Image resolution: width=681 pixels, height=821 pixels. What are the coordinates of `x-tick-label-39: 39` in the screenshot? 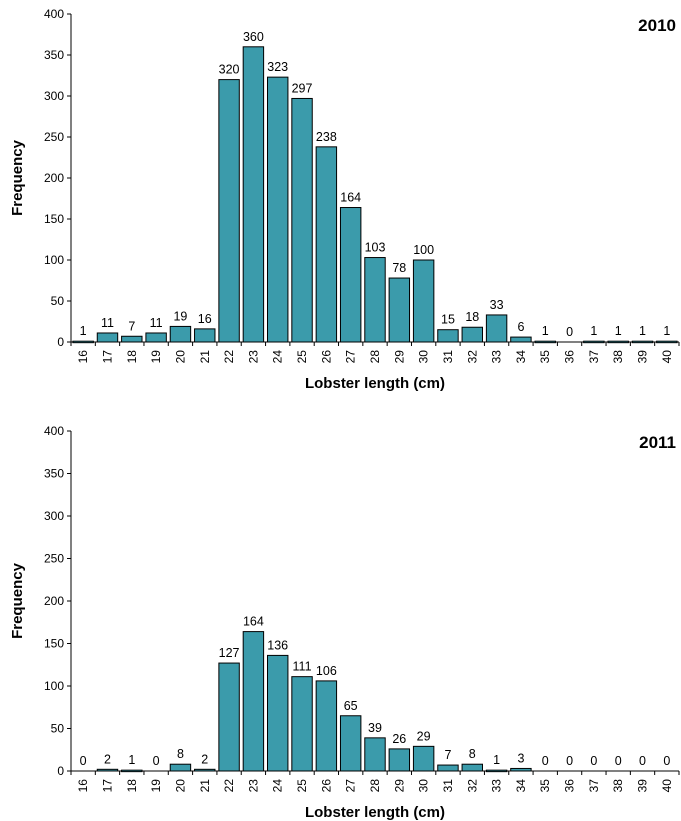 It's located at (643, 357).